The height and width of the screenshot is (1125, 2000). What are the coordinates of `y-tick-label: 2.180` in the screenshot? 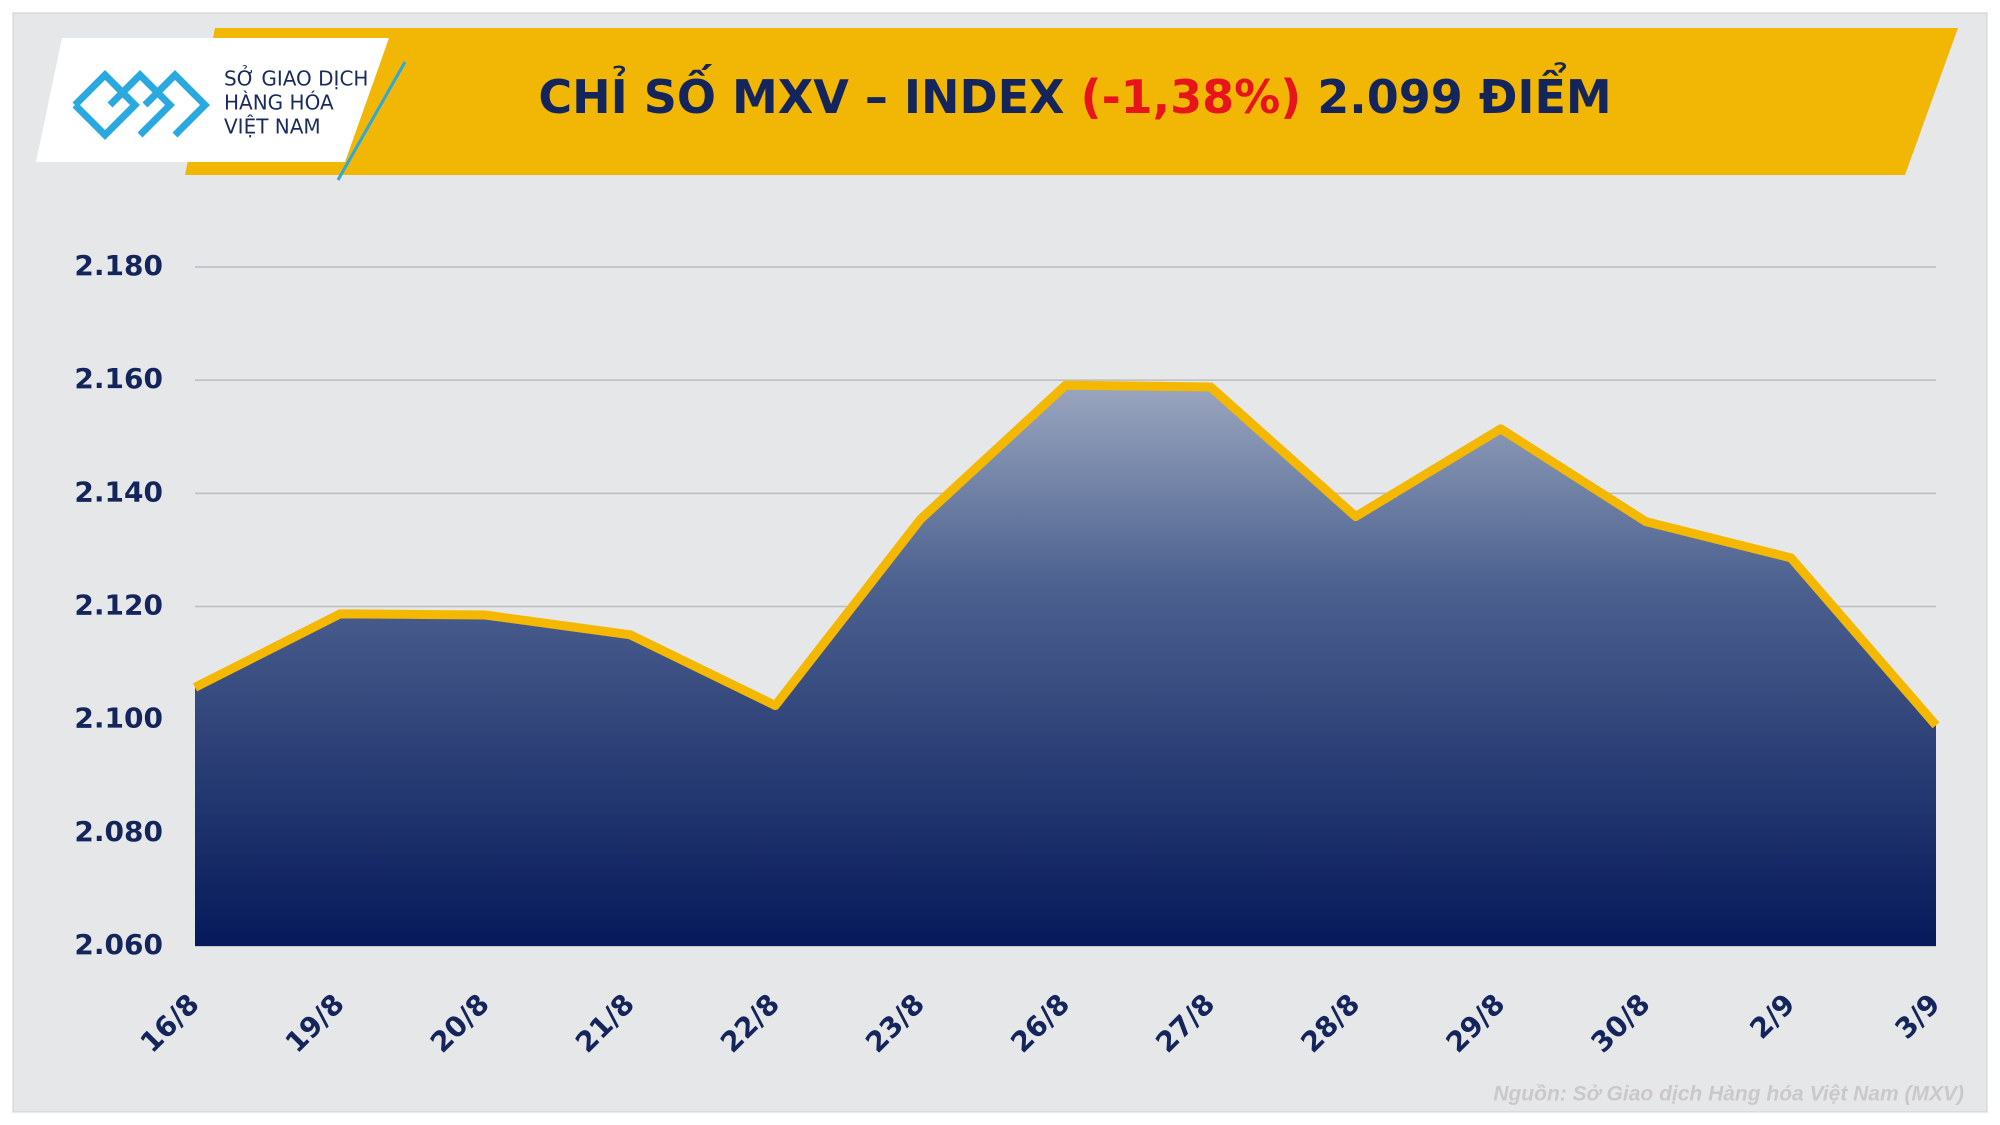 It's located at (118, 265).